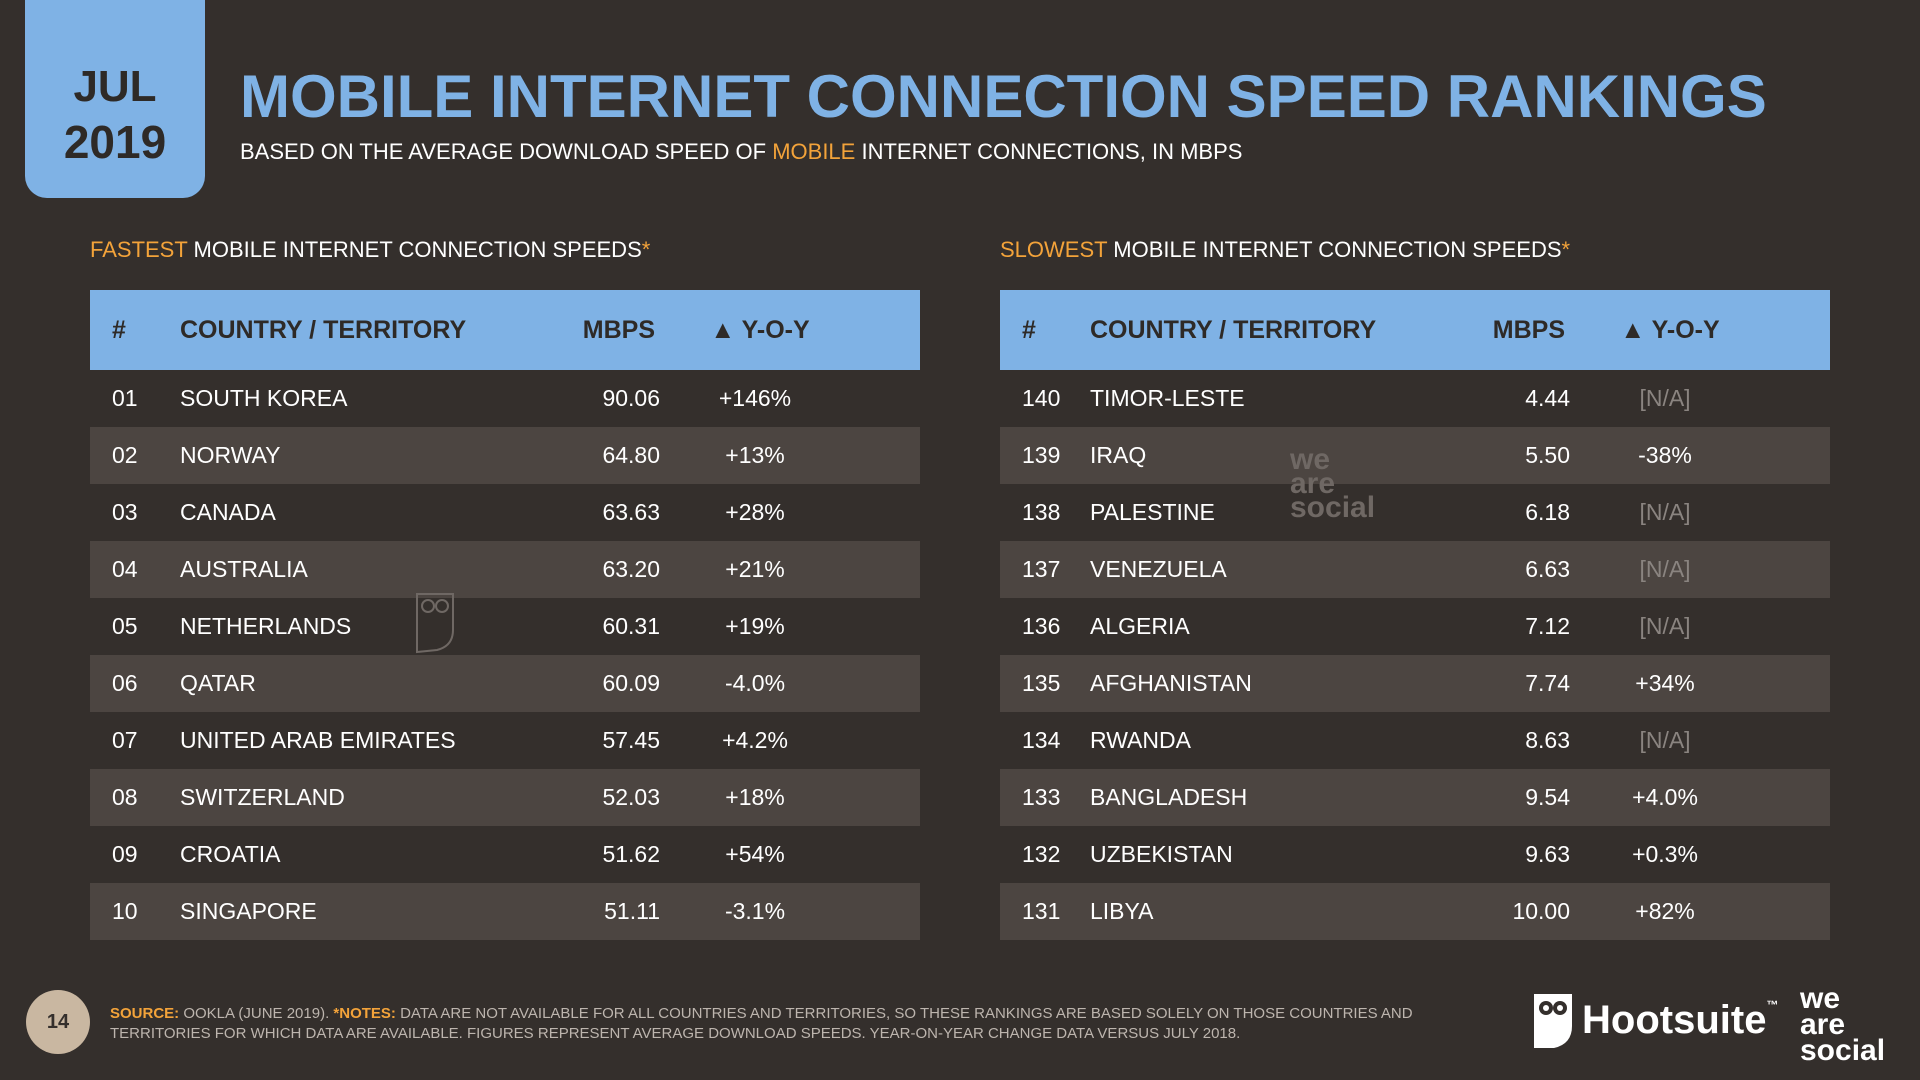  Describe the element at coordinates (1041, 683) in the screenshot. I see `rank-cell: 135` at that location.